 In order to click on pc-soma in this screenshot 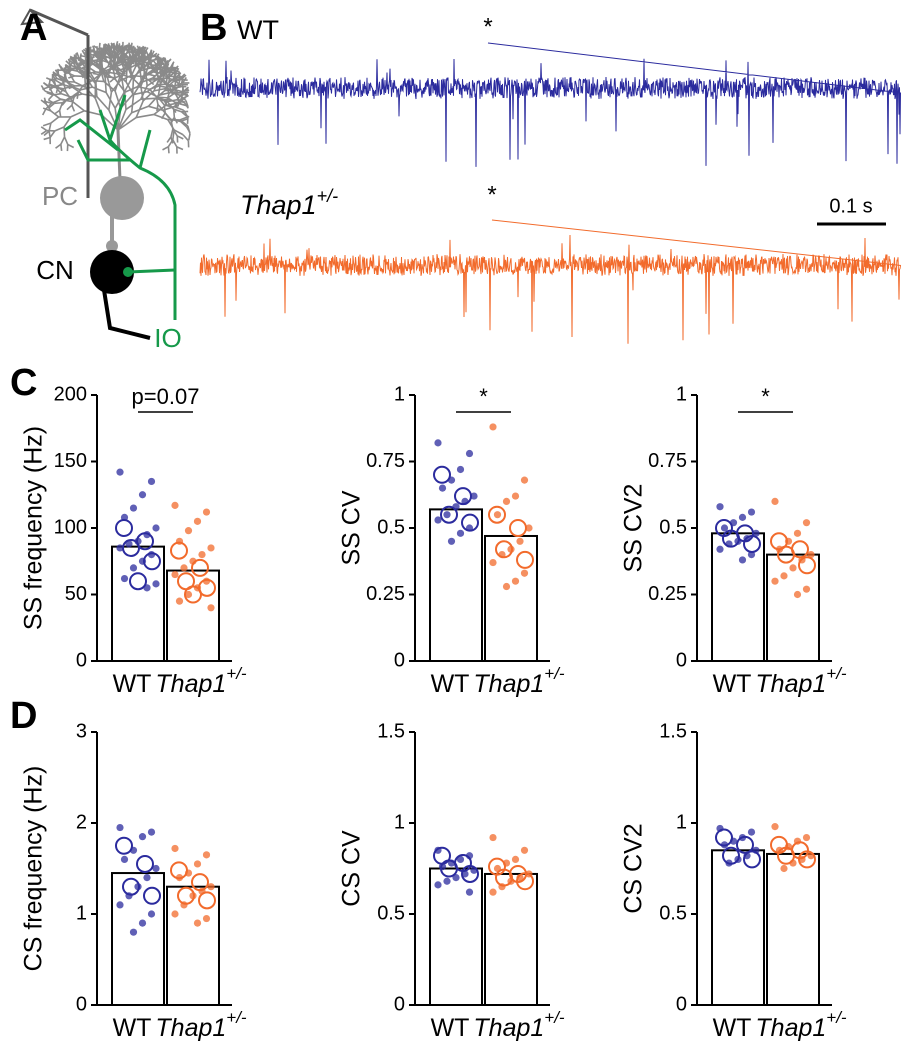, I will do `click(122, 198)`.